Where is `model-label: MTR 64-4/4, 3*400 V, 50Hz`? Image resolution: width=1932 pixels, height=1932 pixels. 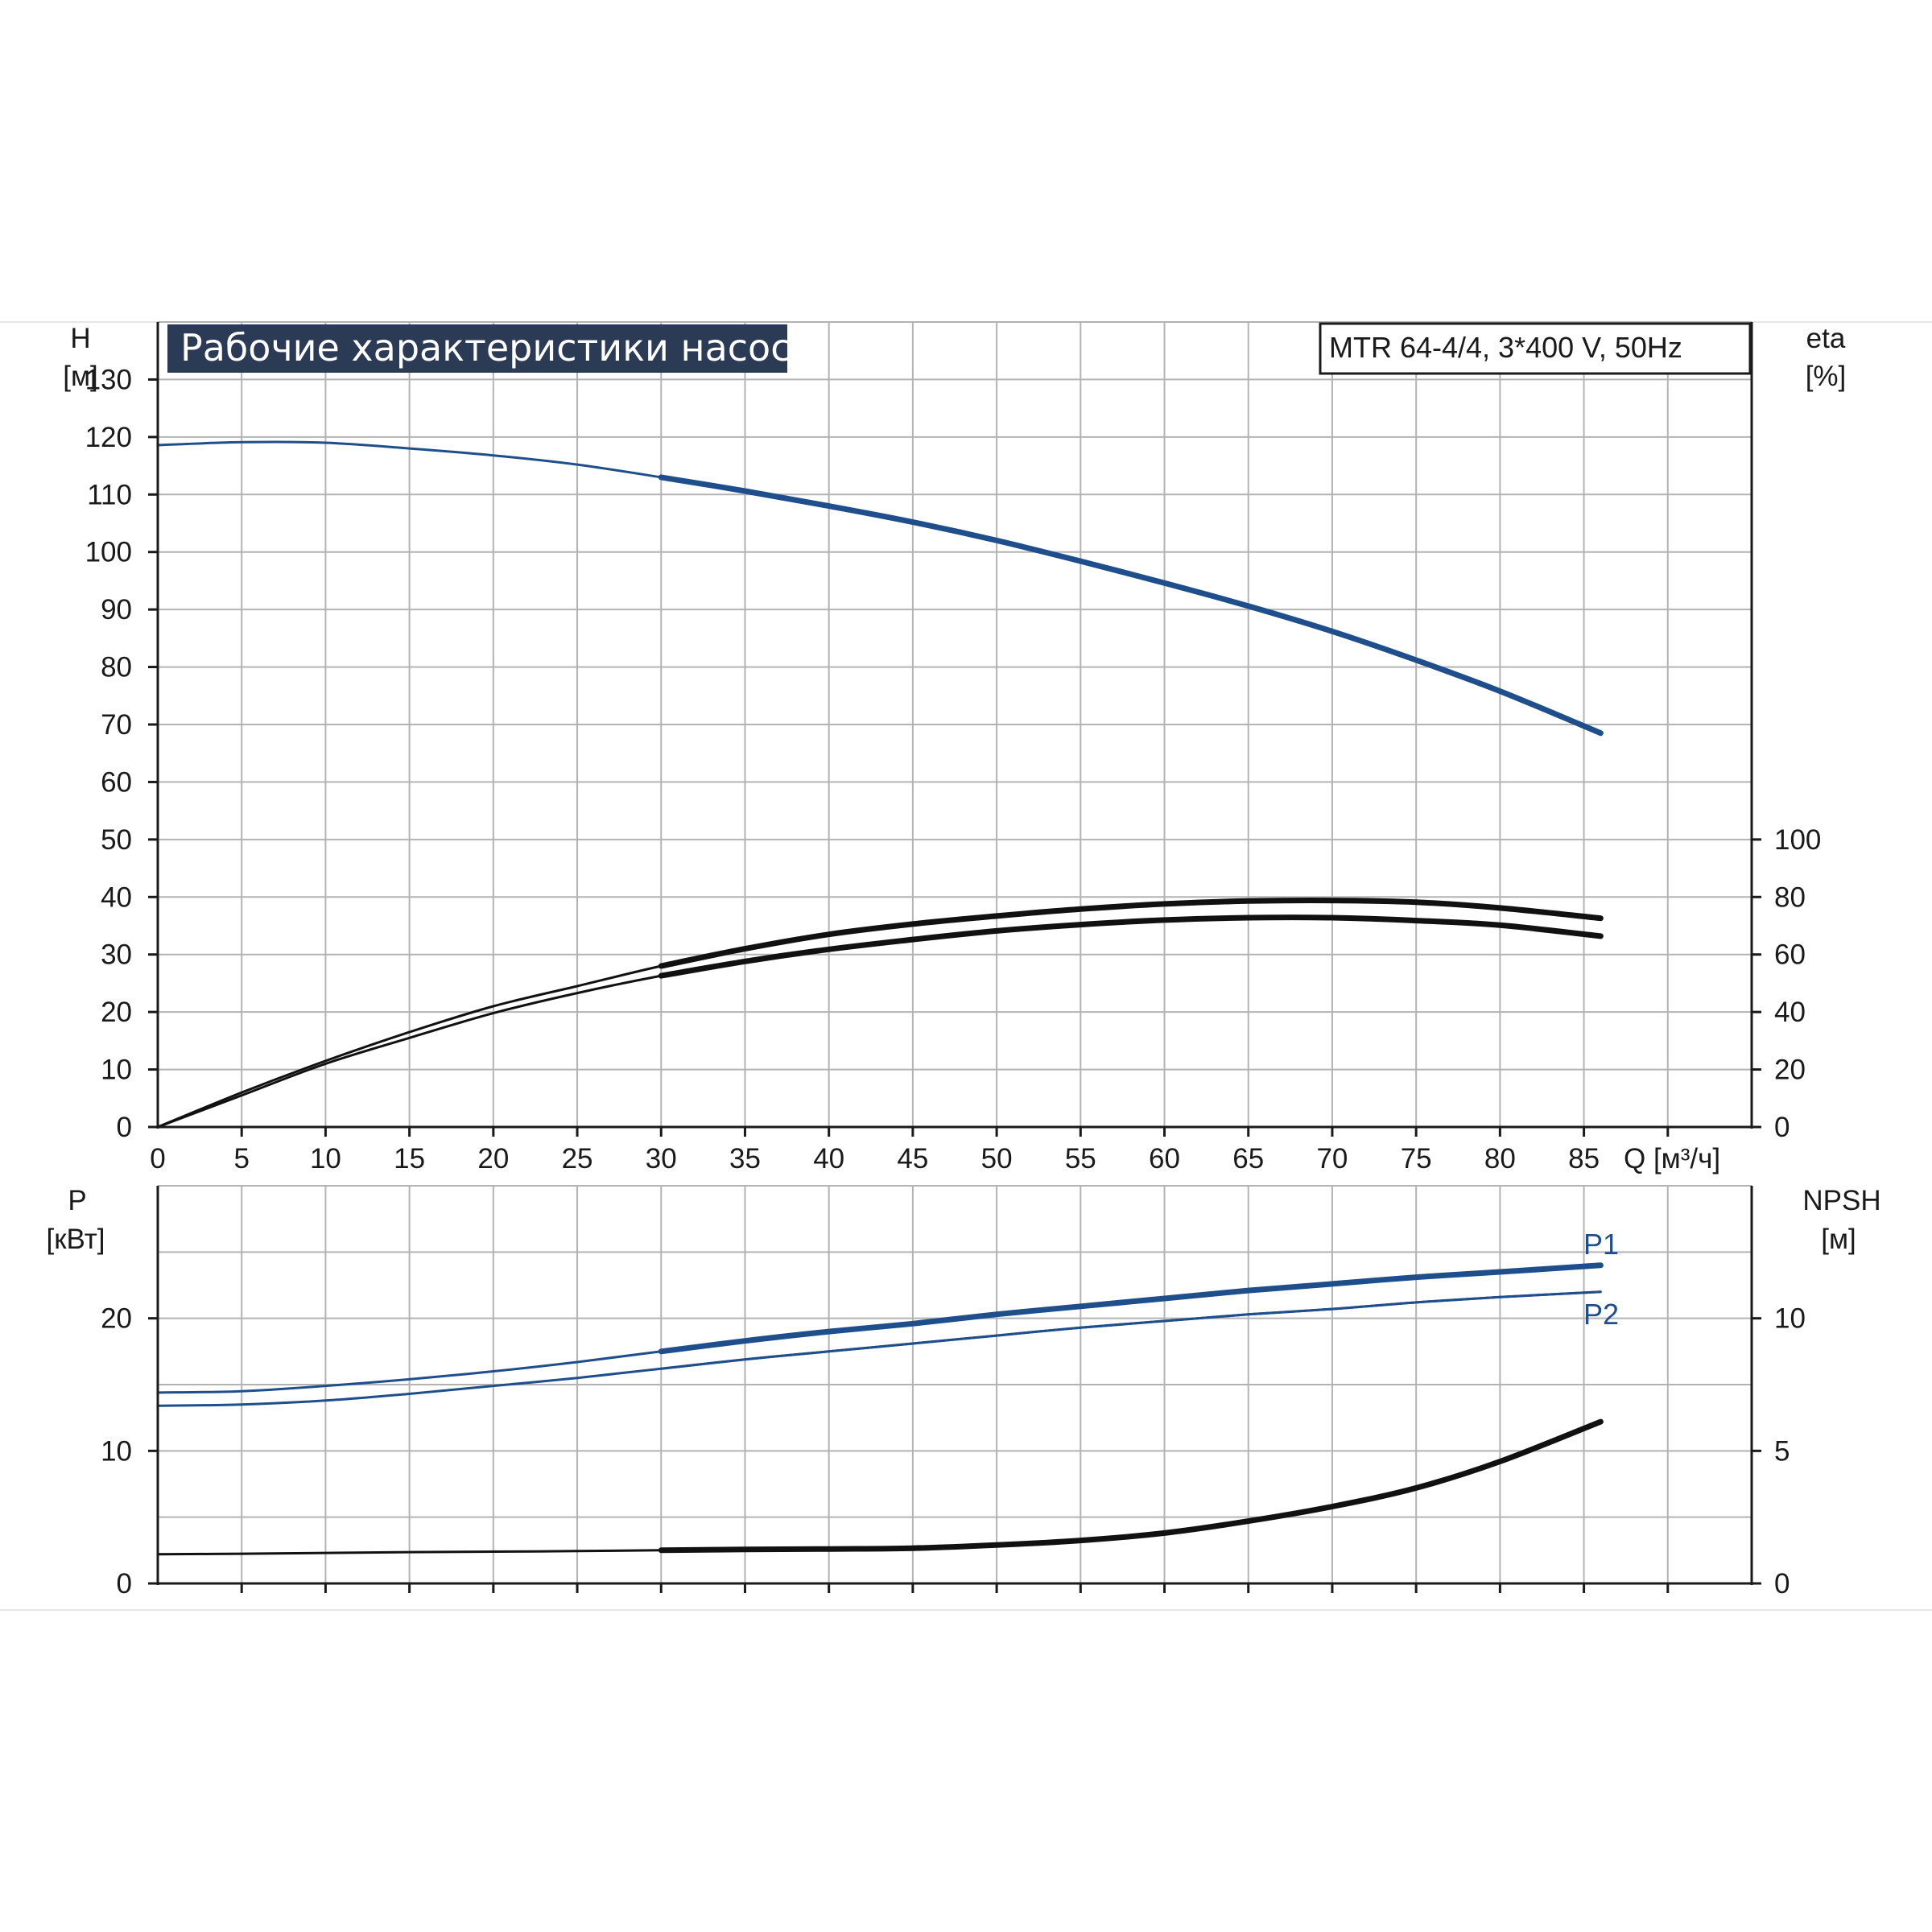 model-label: MTR 64-4/4, 3*400 V, 50Hz is located at coordinates (1505, 347).